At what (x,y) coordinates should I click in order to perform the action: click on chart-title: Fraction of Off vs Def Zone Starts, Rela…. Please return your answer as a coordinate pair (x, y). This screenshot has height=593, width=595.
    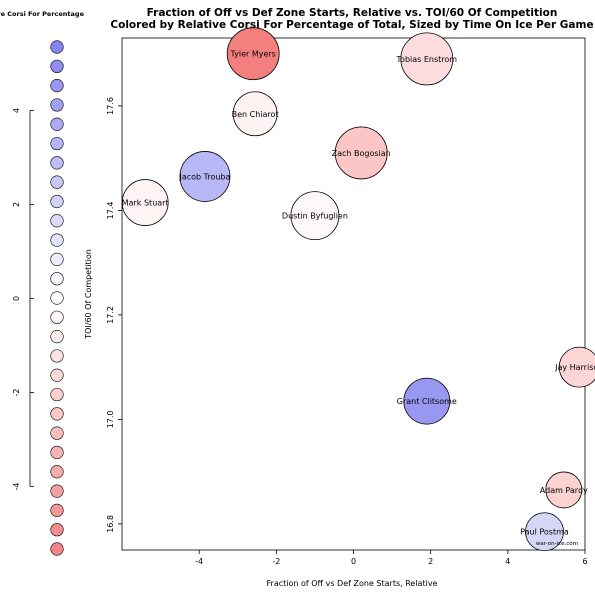
    Looking at the image, I should click on (352, 13).